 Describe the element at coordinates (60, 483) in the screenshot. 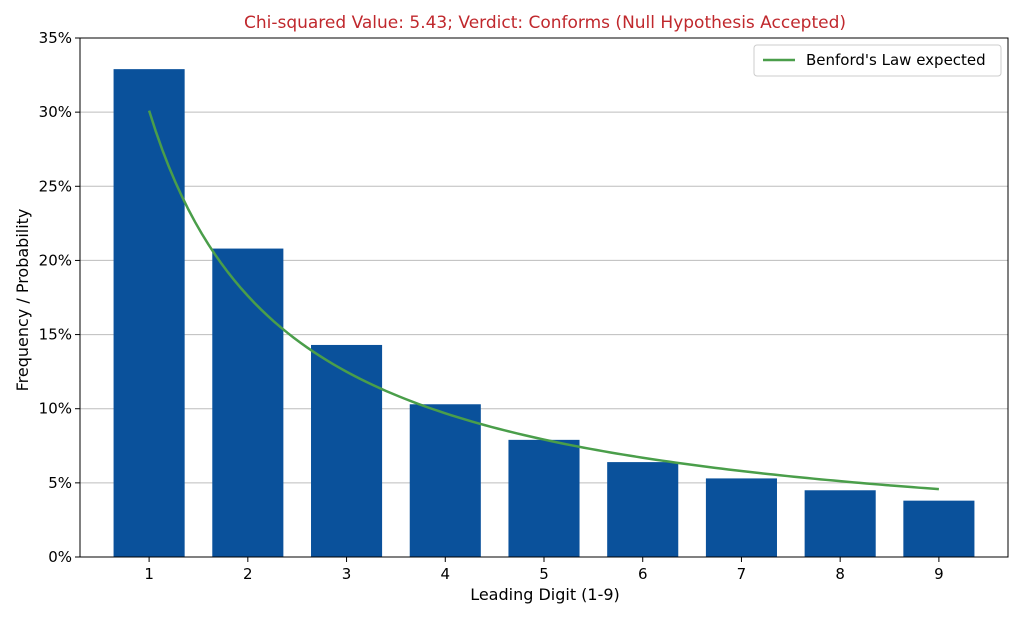

I see `y-tick-label: 5%` at that location.